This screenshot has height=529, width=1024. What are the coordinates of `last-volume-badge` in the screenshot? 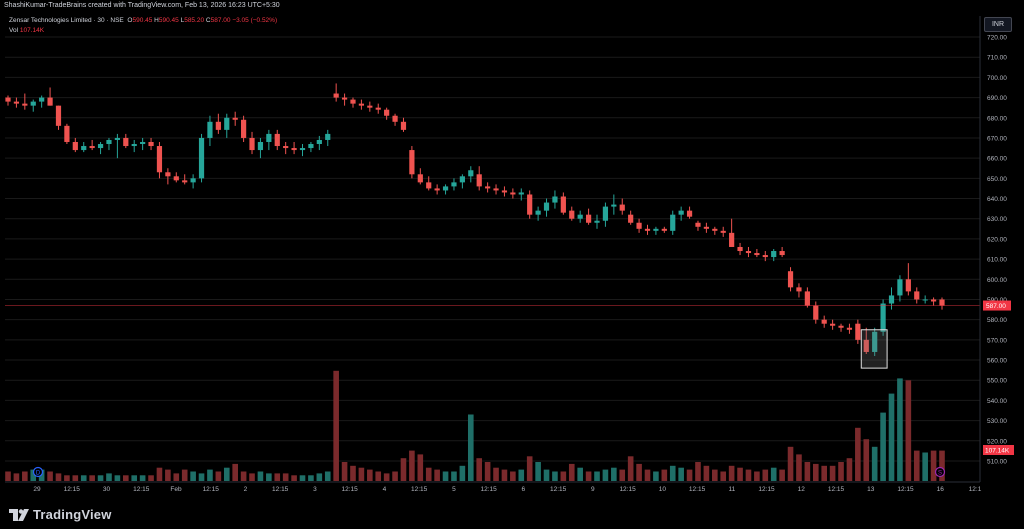 It's located at (998, 450).